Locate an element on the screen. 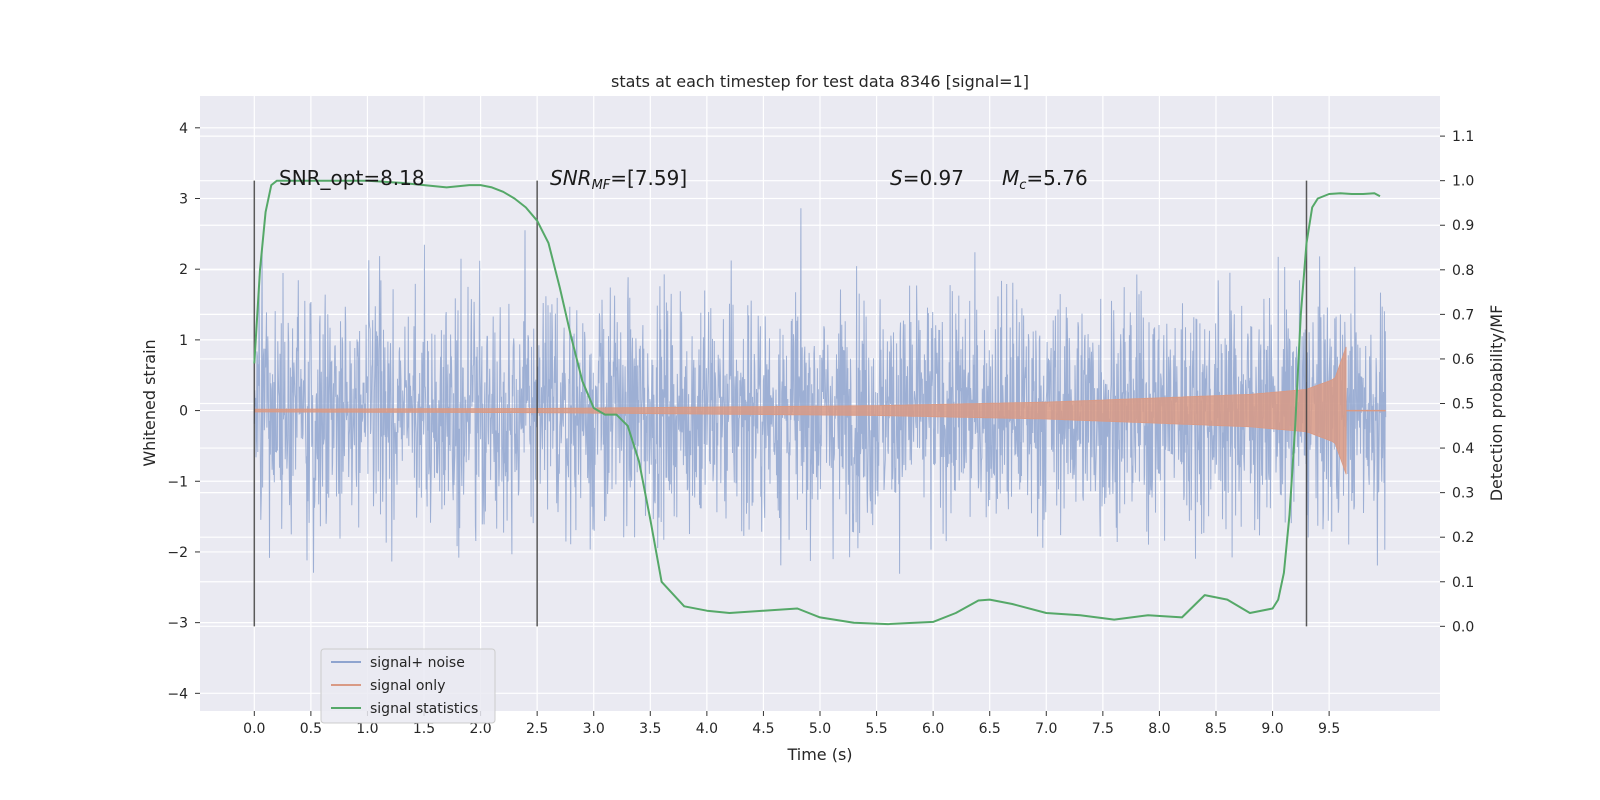  y-left-tick-label-8: 4 is located at coordinates (183, 129).